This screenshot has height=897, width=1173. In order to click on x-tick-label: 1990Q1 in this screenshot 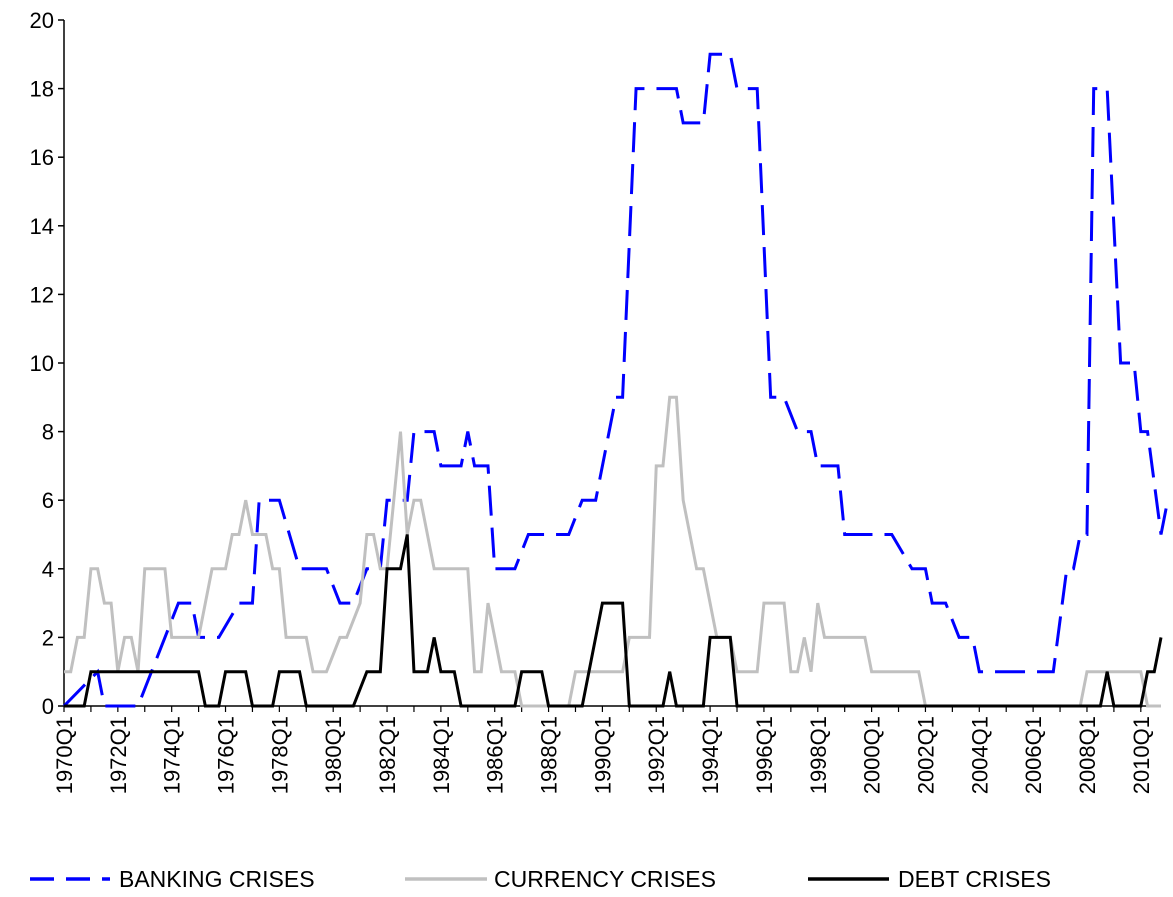, I will do `click(602, 755)`.